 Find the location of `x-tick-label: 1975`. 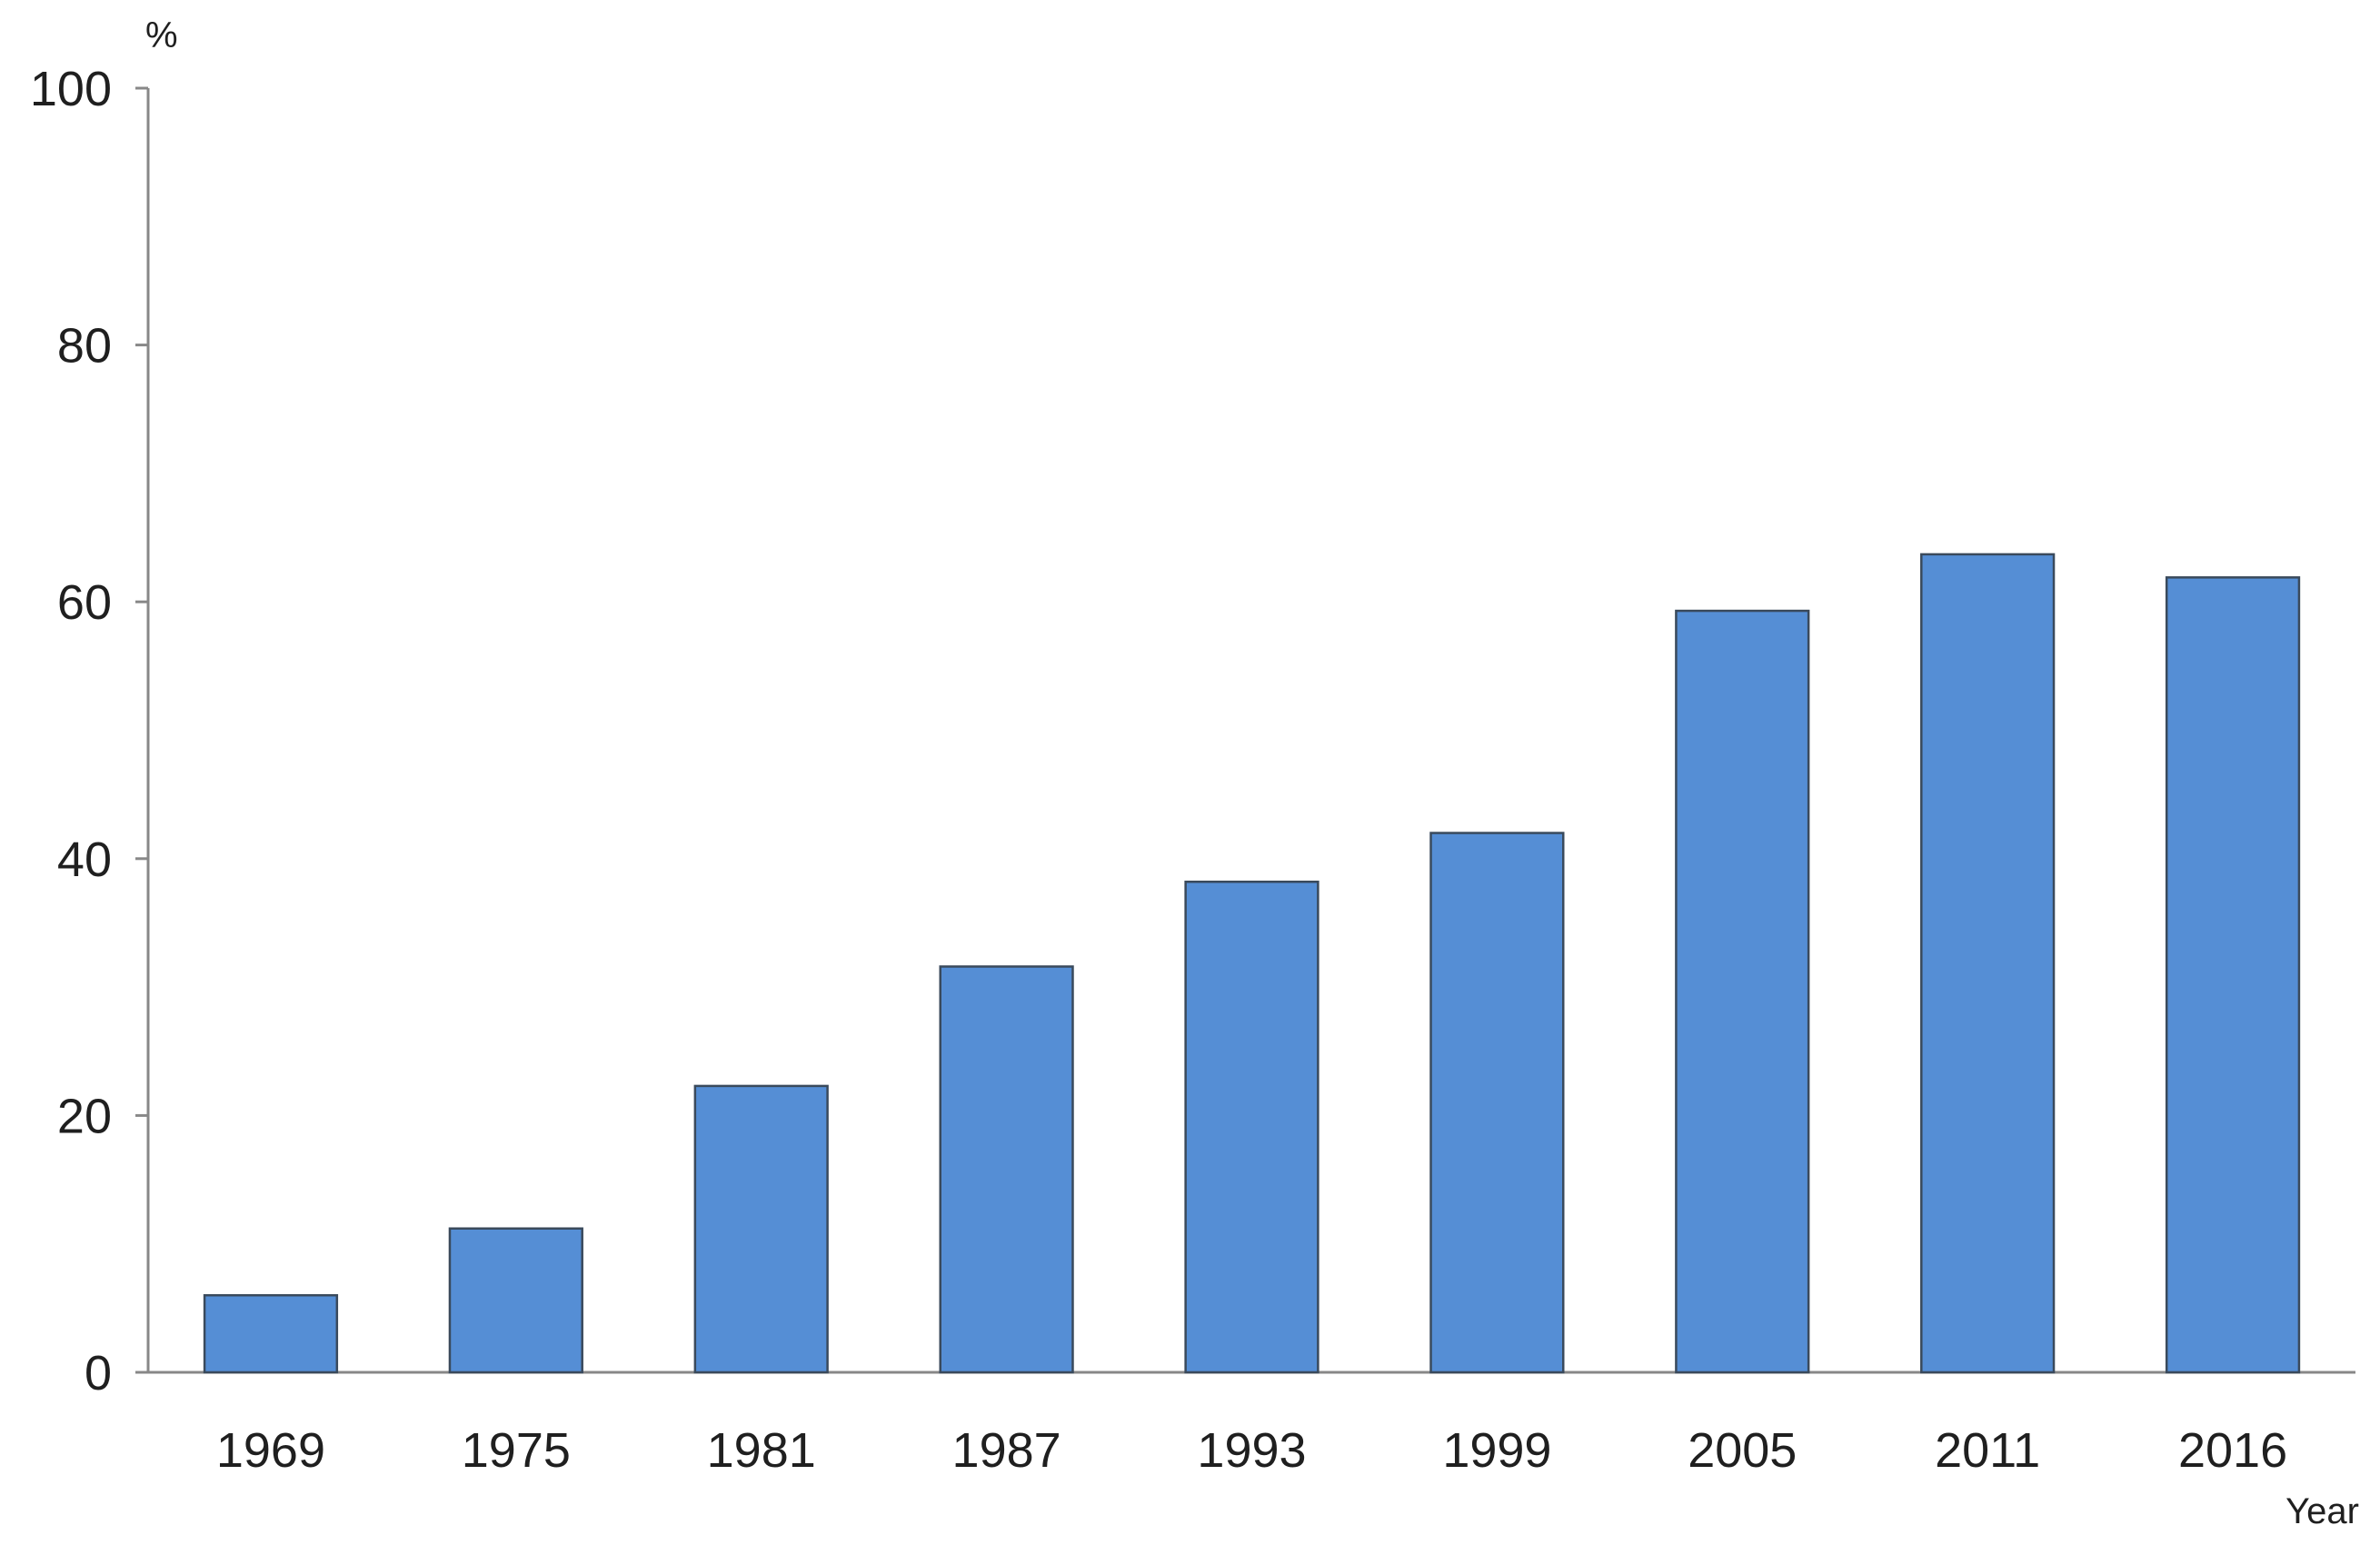

x-tick-label: 1975 is located at coordinates (516, 1451).